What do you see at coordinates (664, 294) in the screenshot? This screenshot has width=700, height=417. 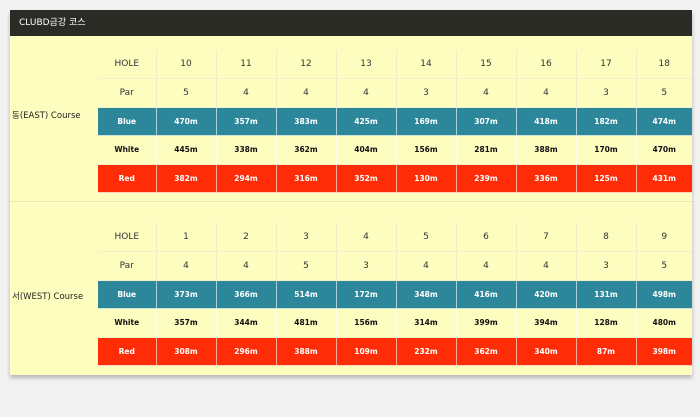 I see `blue-cell: 498m` at bounding box center [664, 294].